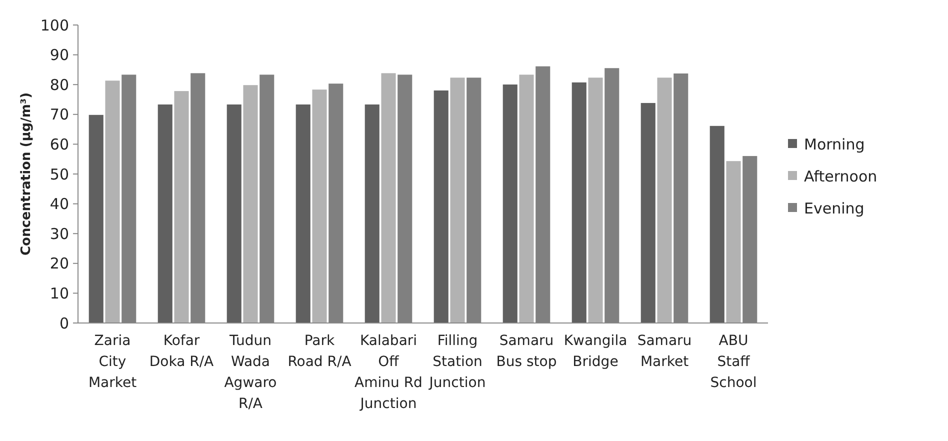  What do you see at coordinates (733, 362) in the screenshot?
I see `x-tick-label: ABU Staff School` at bounding box center [733, 362].